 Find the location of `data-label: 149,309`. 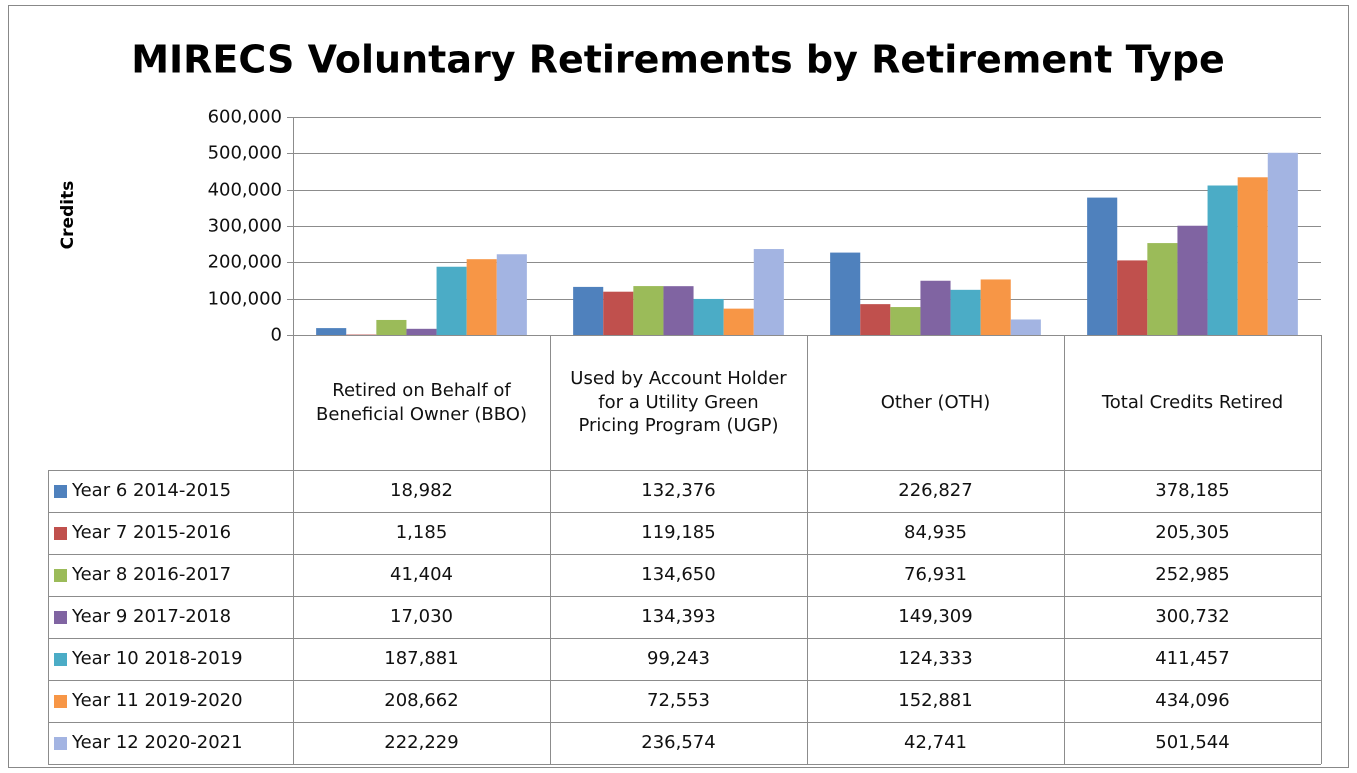

data-label: 149,309 is located at coordinates (935, 617).